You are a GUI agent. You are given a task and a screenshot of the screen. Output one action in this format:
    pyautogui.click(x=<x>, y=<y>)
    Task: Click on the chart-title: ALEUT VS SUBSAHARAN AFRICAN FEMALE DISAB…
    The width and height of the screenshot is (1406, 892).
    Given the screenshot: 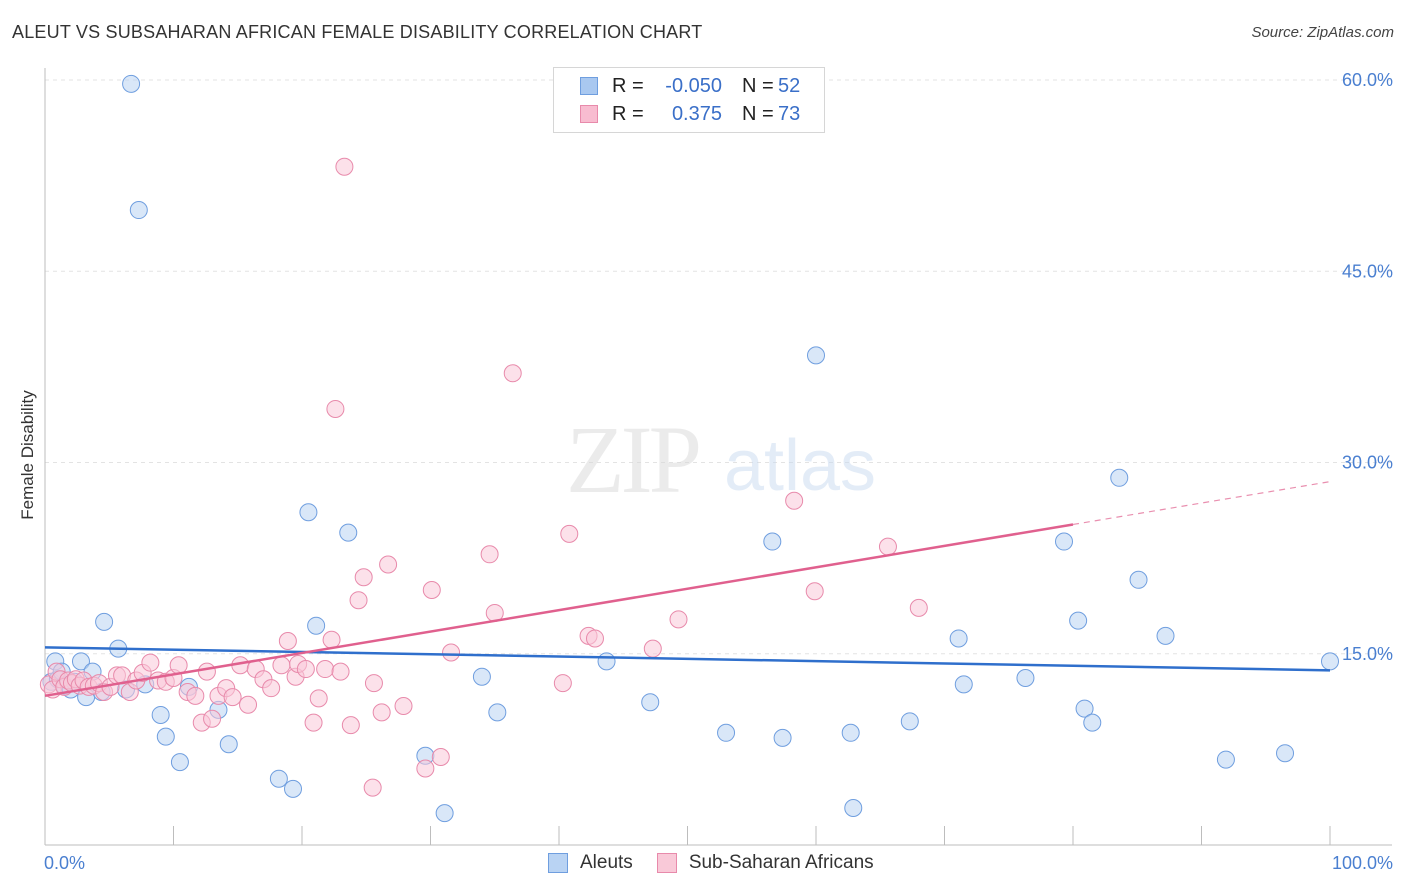 What is the action you would take?
    pyautogui.click(x=357, y=32)
    